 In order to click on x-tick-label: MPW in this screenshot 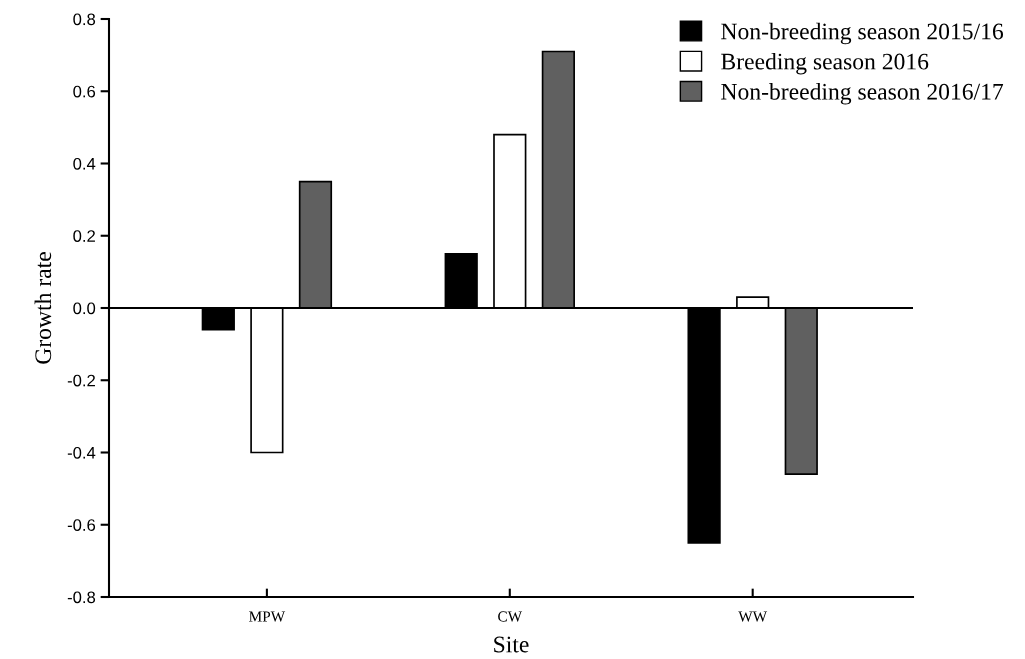, I will do `click(267, 616)`.